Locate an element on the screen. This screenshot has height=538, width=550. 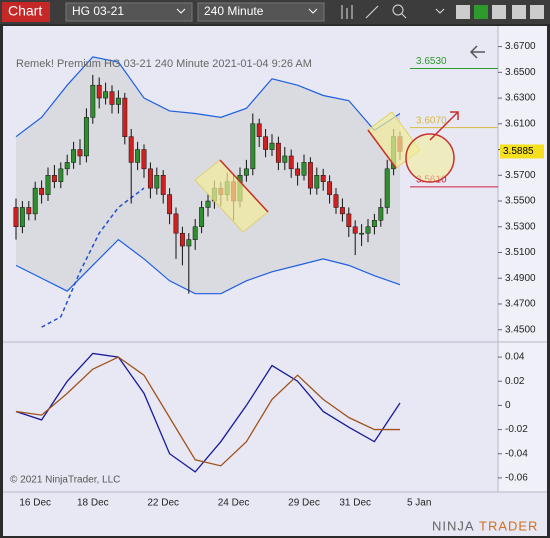
logo-a: NINJA is located at coordinates (453, 525).